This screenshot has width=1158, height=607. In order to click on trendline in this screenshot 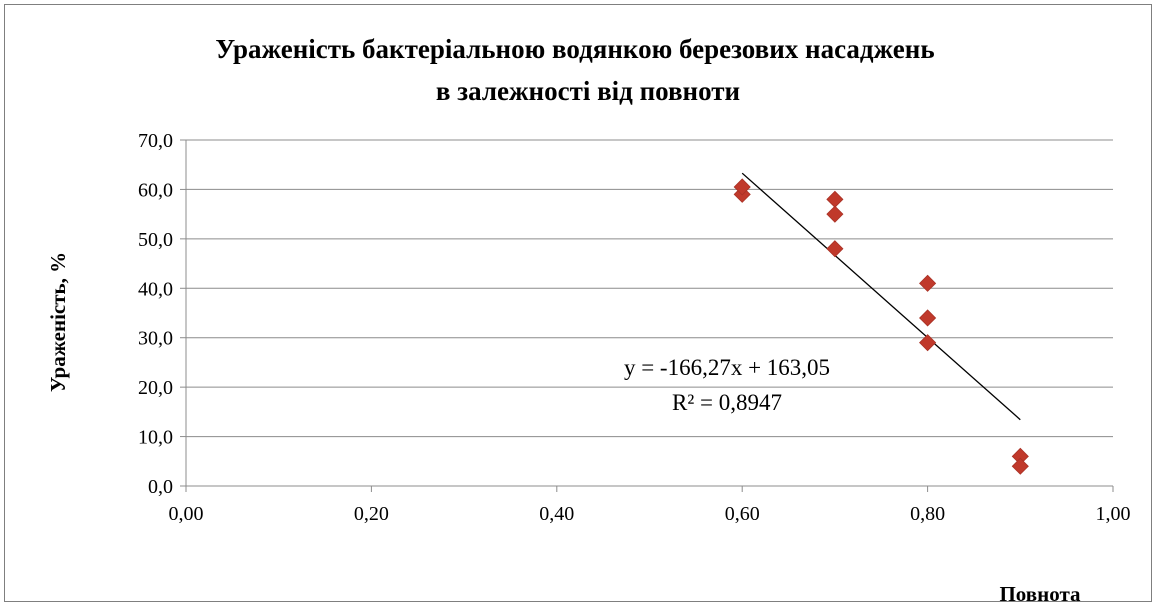, I will do `click(881, 296)`.